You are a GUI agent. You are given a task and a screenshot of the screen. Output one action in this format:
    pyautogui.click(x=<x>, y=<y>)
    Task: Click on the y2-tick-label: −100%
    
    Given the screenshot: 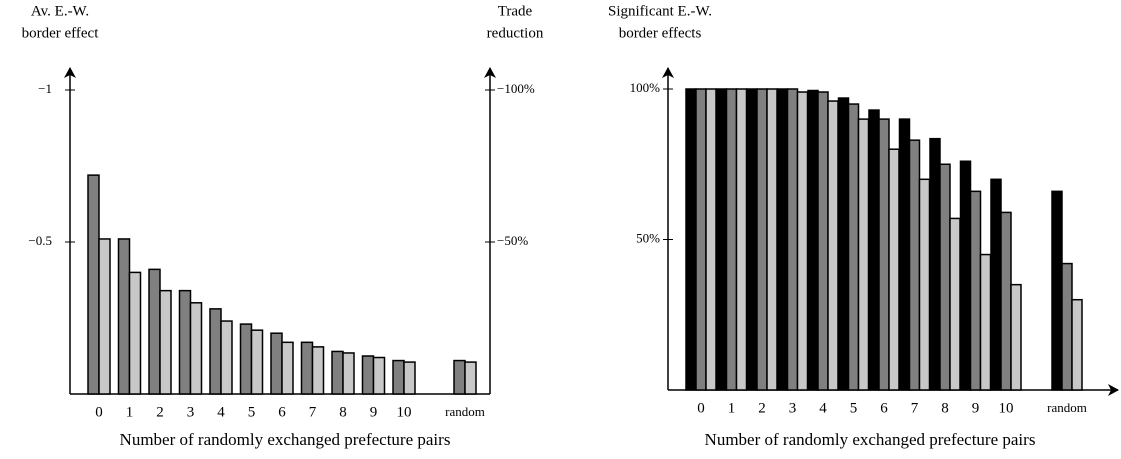 What is the action you would take?
    pyautogui.click(x=516, y=88)
    